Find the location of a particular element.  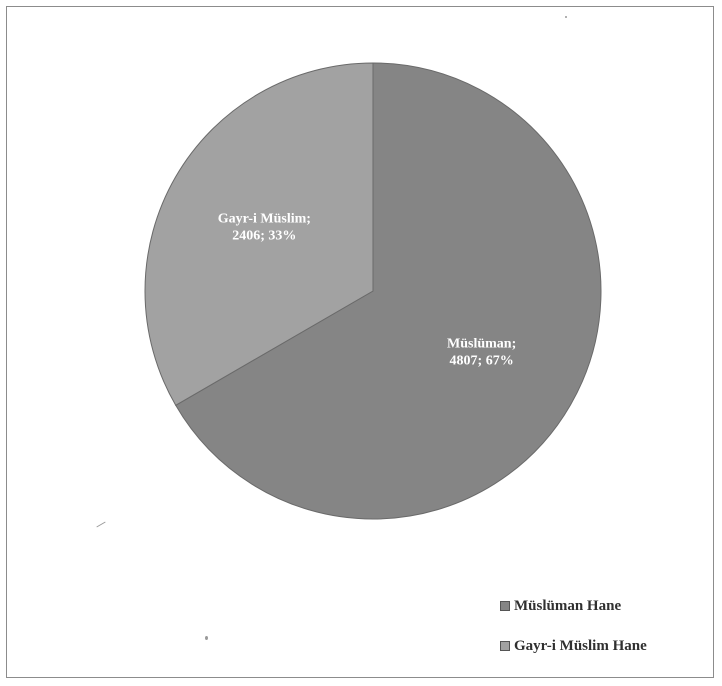

data-label-non-muslim: Gayr-i Müslim; 2406; 33% is located at coordinates (264, 227).